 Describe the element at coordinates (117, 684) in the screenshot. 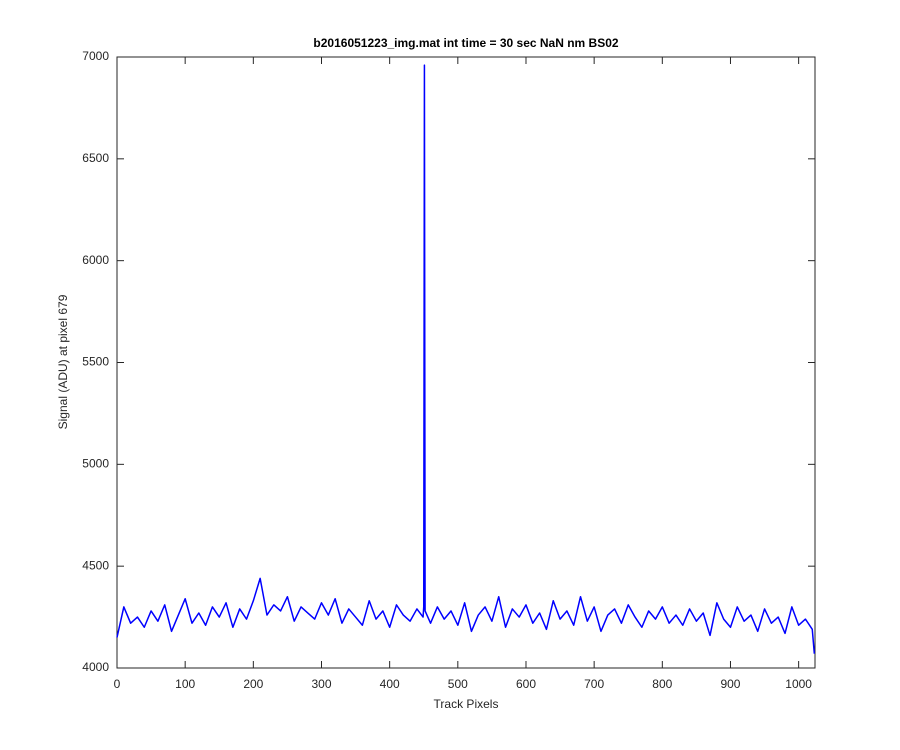

I see `x-tick-label: 0` at that location.